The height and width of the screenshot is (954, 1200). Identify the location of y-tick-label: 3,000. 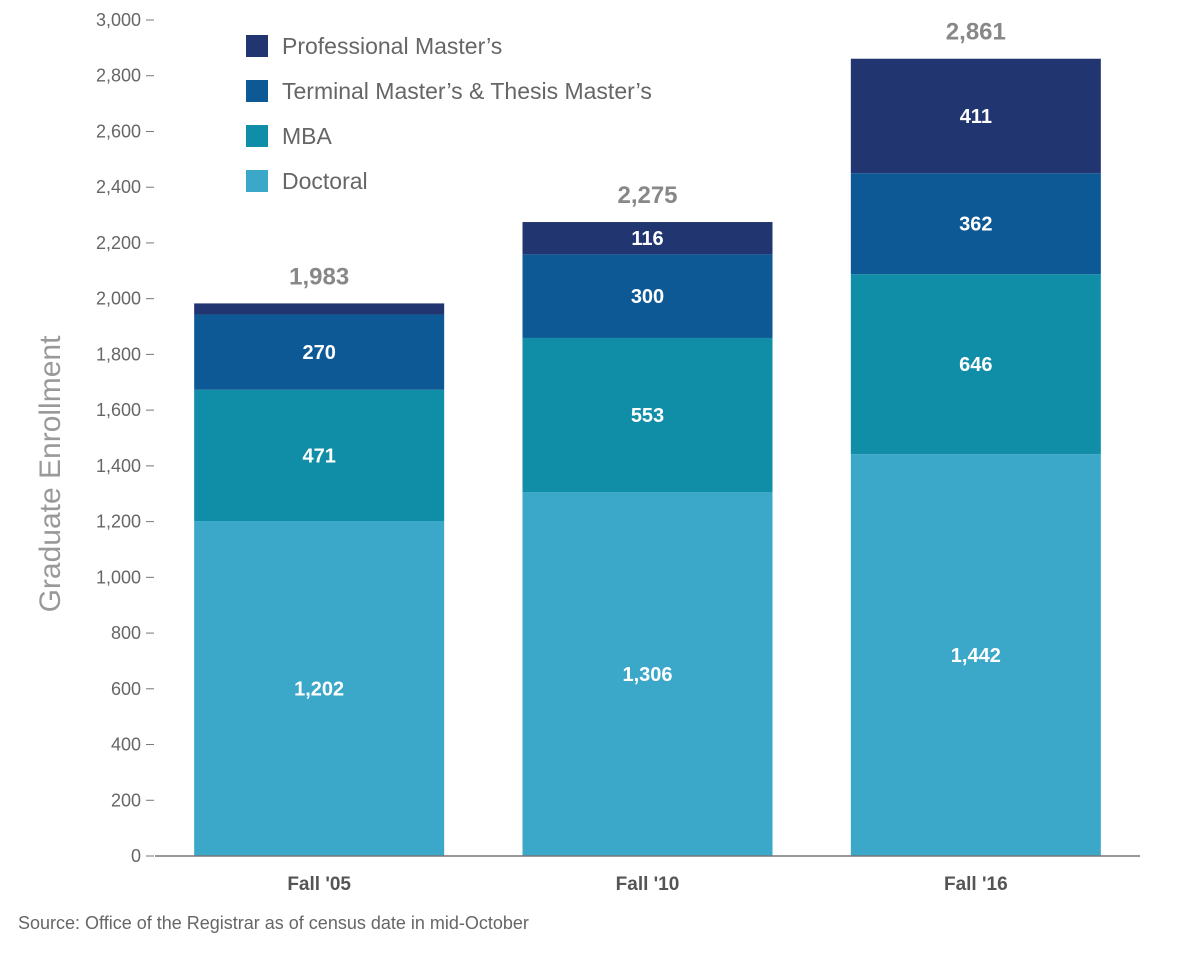
(118, 20).